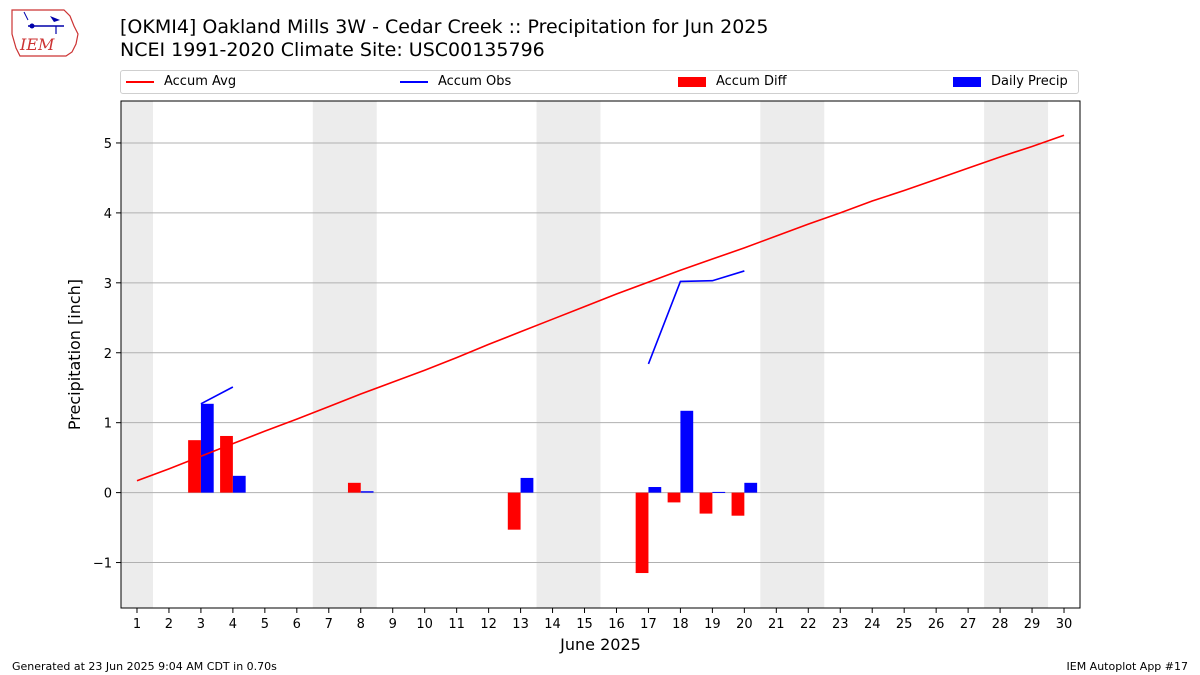  What do you see at coordinates (361, 624) in the screenshot?
I see `x-tick-label: 8` at bounding box center [361, 624].